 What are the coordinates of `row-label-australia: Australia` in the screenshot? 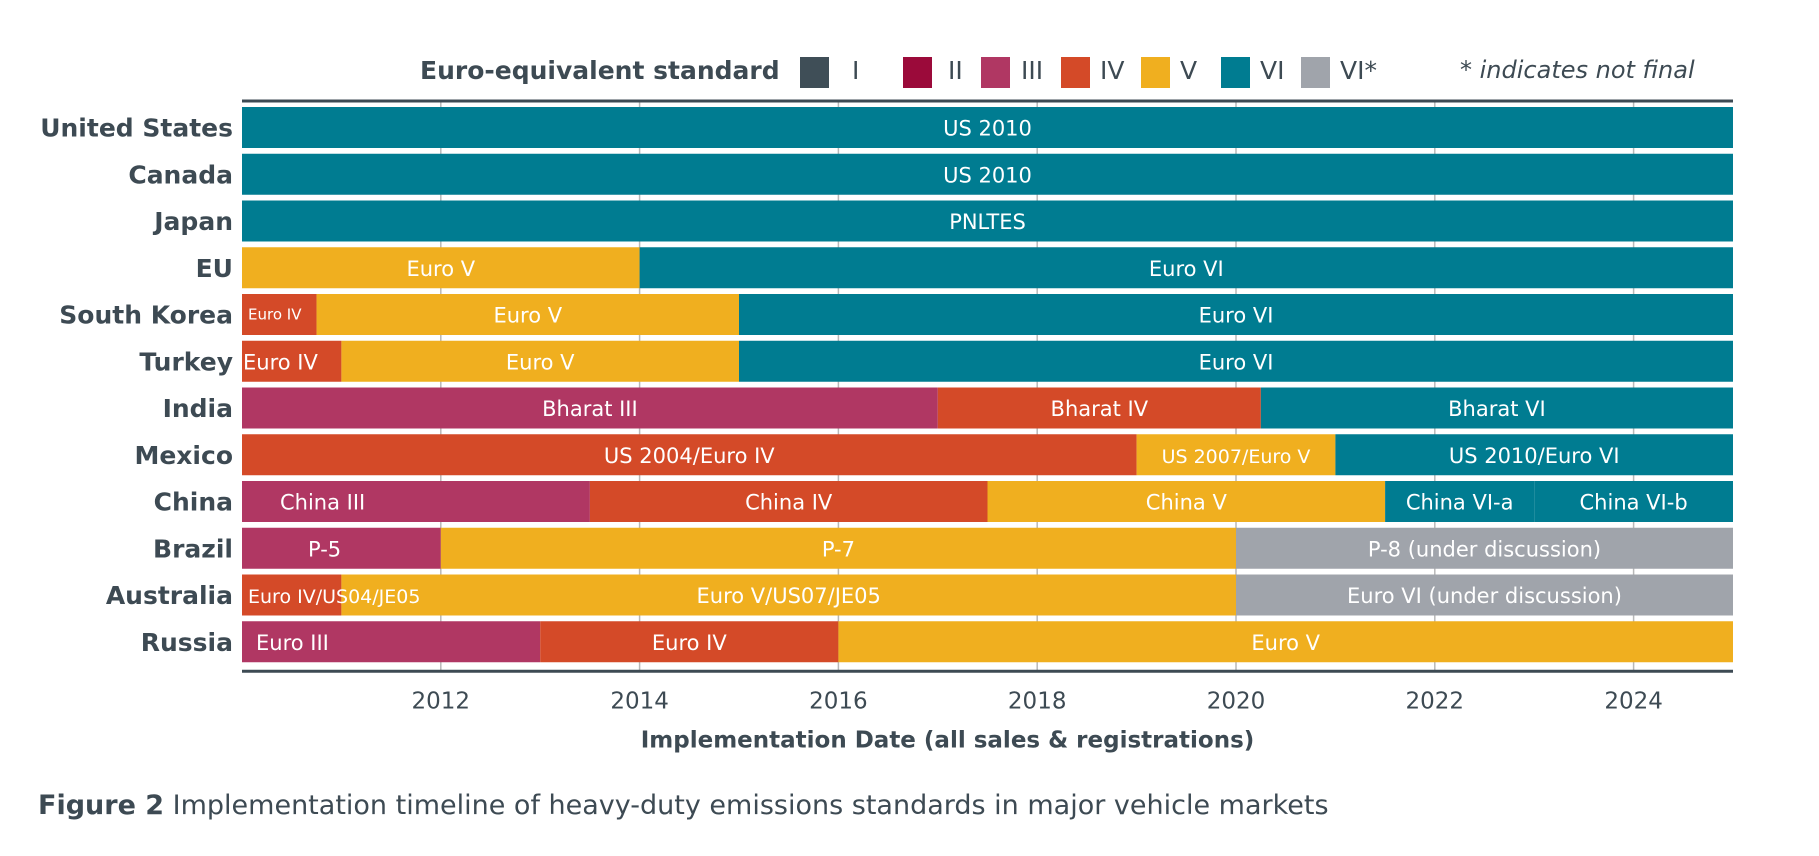 It's located at (169, 595).